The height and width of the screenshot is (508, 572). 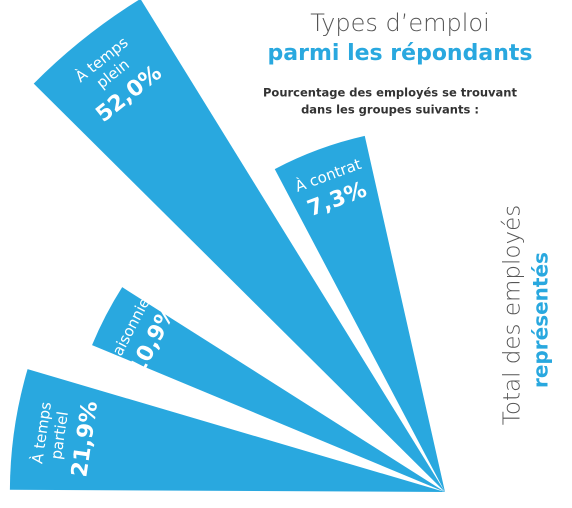 What do you see at coordinates (390, 110) in the screenshot?
I see `description: dans les groupes suivants :` at bounding box center [390, 110].